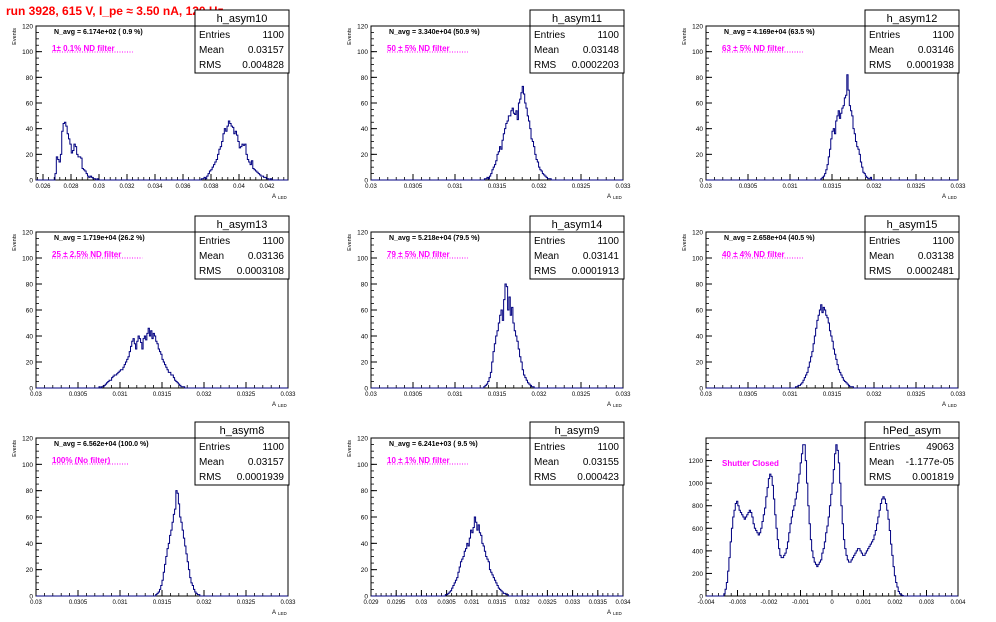 The image size is (996, 622). I want to click on navg-label: N_avg = 6.562e+04 (100.0 %), so click(101, 444).